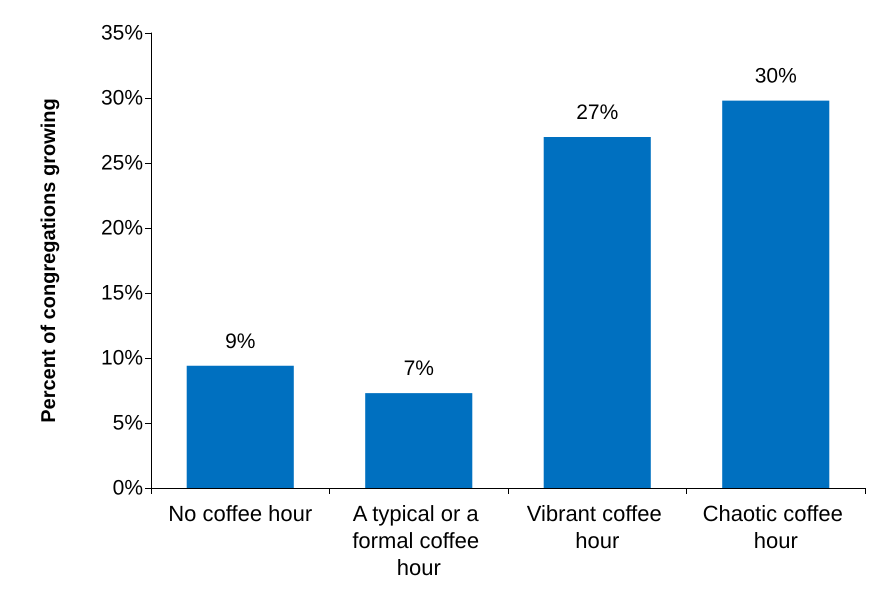 This screenshot has width=870, height=591. I want to click on y-tick-label: 0%, so click(127, 488).